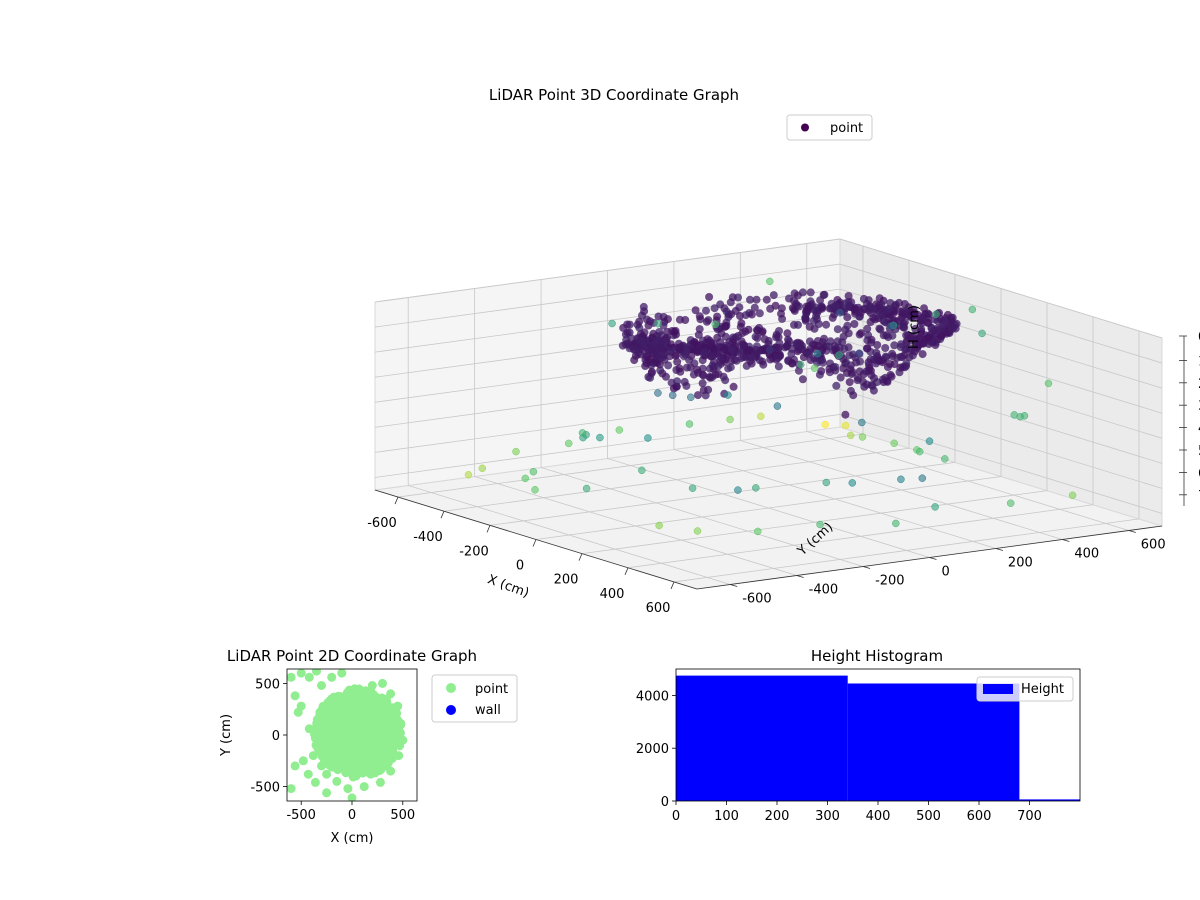 Image resolution: width=1200 pixels, height=900 pixels. What do you see at coordinates (800, 576) in the screenshot?
I see `chart-3d-y-tick` at bounding box center [800, 576].